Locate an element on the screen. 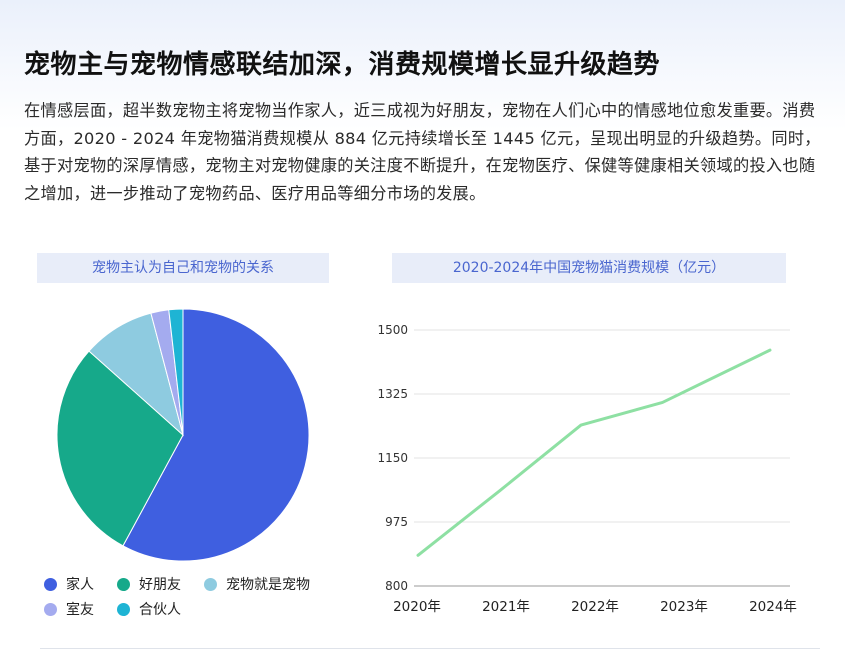 This screenshot has height=653, width=845. x-tick-label-3: 2023年 is located at coordinates (684, 607).